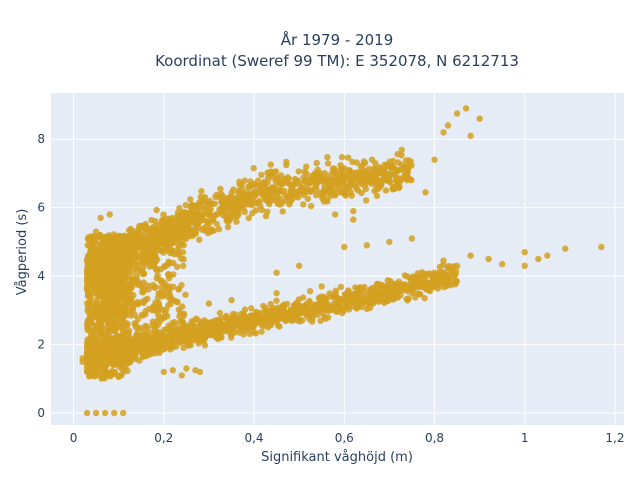  Describe the element at coordinates (22, 252) in the screenshot. I see `y-axis-title: Vågperiod (s)` at that location.